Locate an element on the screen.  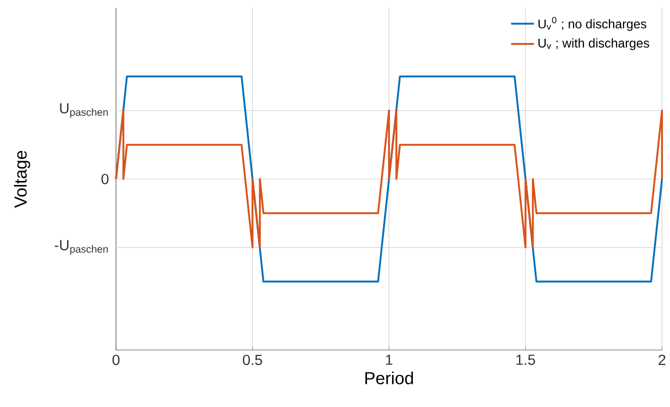
ref-line-label: 0 is located at coordinates (104, 179).